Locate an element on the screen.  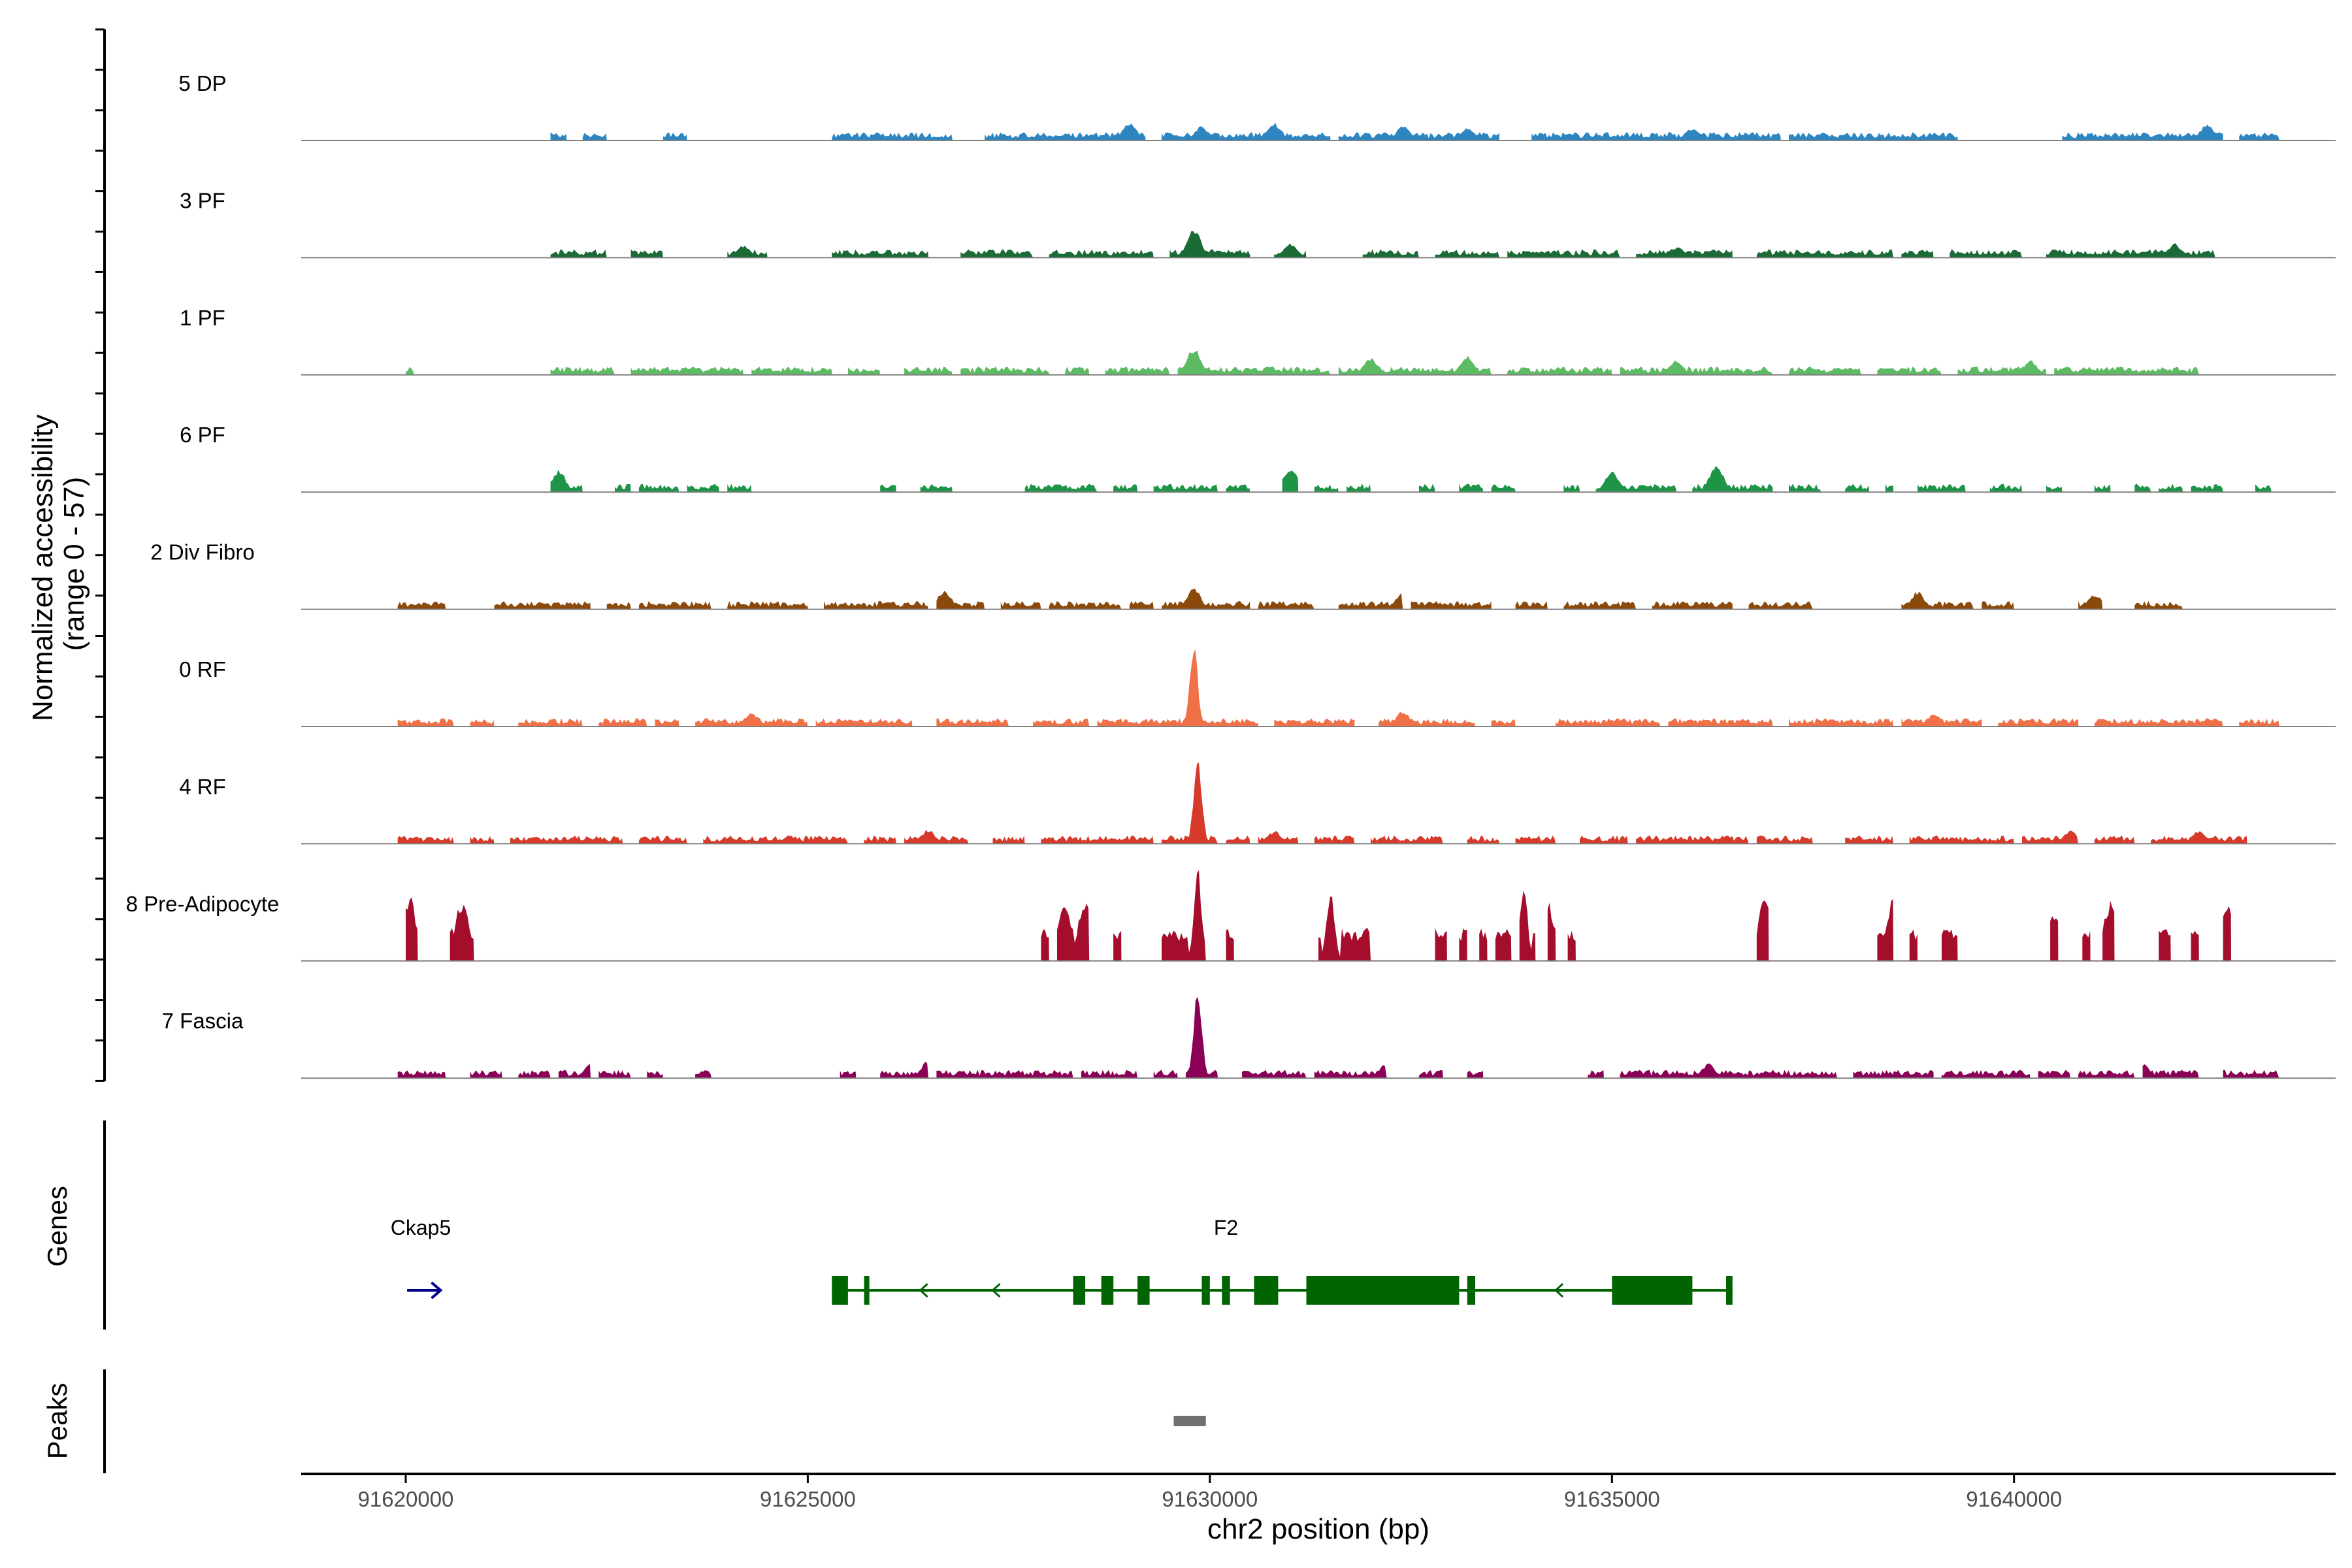
track-5-dp: 5 DP is located at coordinates (1257, 106).